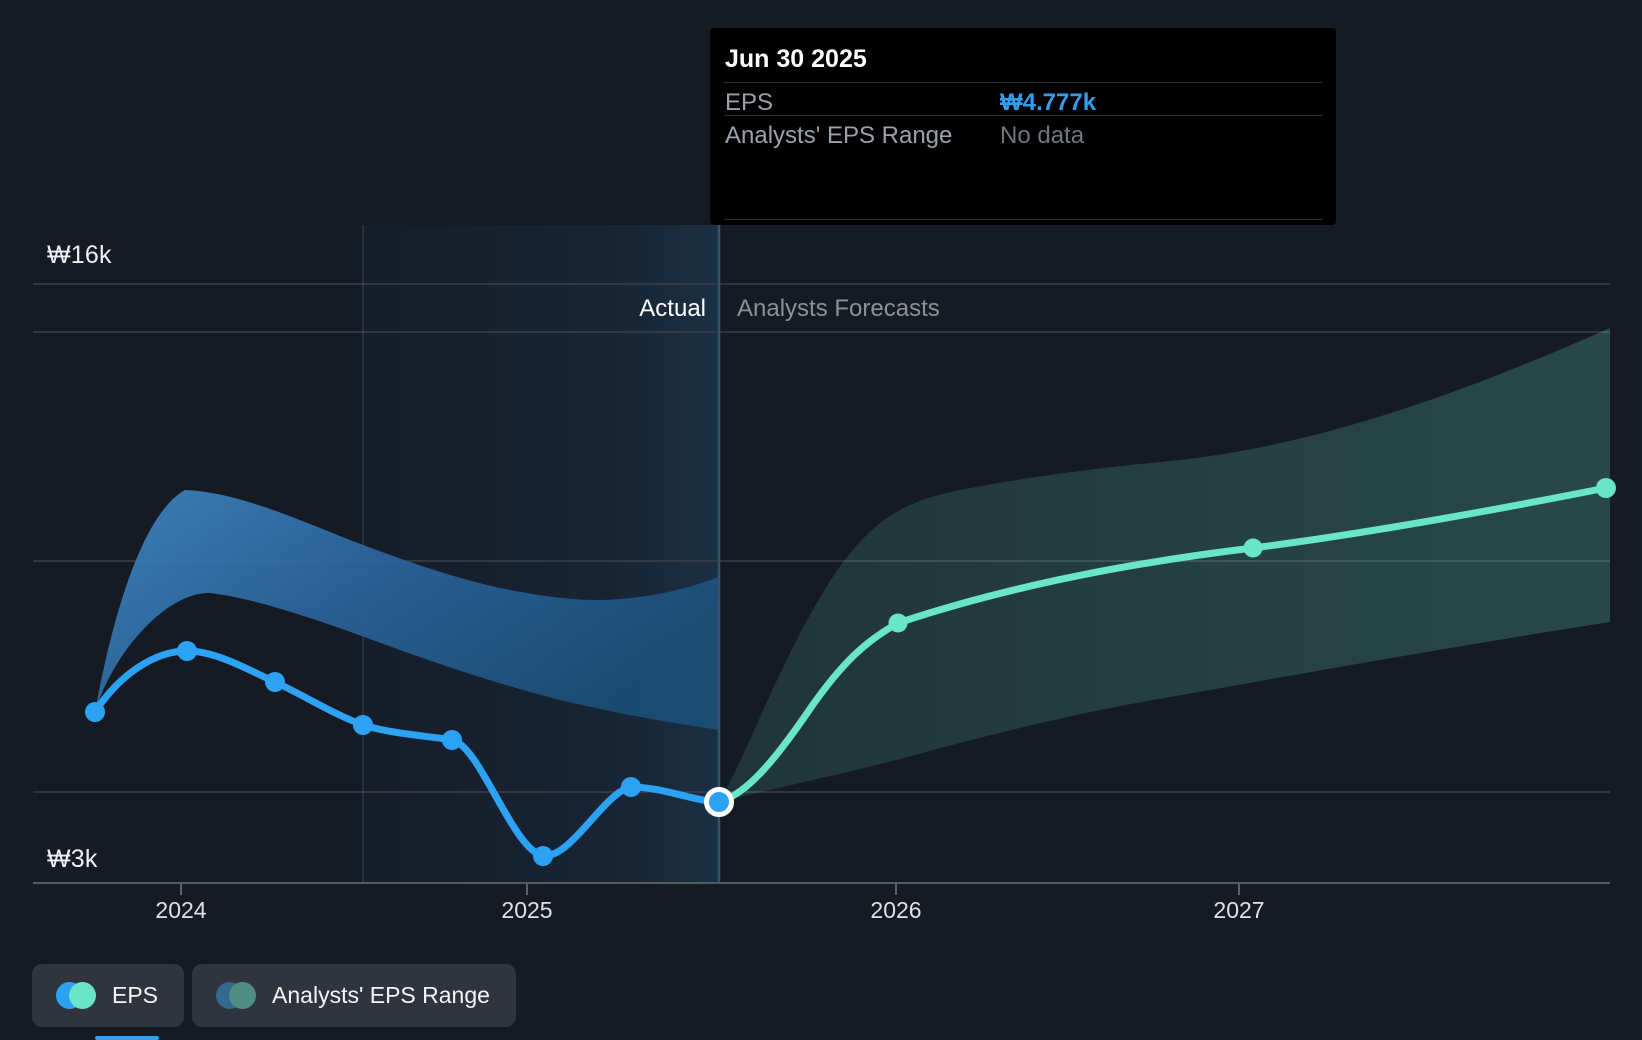 The image size is (1642, 1040). I want to click on analysts-range-legend-icon, so click(236, 995).